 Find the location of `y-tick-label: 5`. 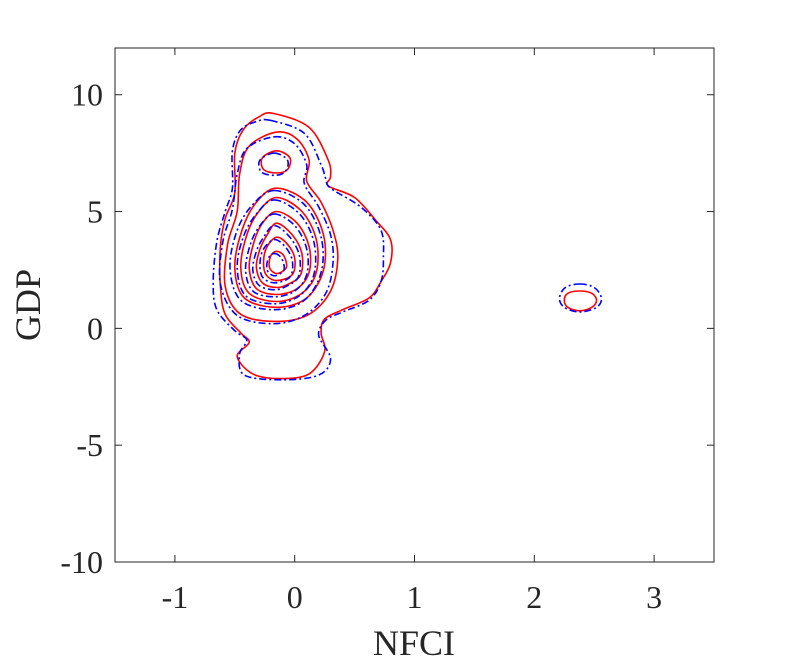

y-tick-label: 5 is located at coordinates (95, 212).